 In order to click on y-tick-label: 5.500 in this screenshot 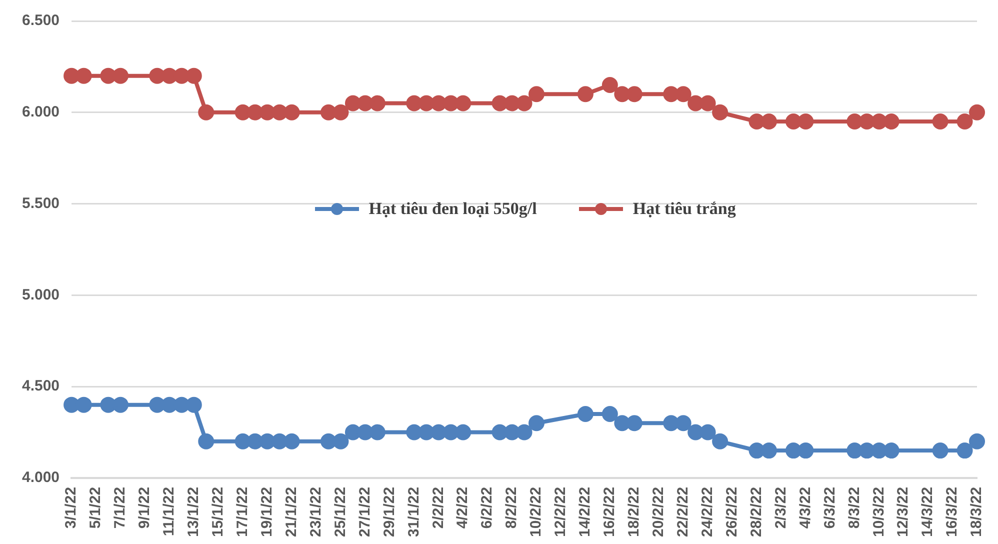, I will do `click(41, 203)`.